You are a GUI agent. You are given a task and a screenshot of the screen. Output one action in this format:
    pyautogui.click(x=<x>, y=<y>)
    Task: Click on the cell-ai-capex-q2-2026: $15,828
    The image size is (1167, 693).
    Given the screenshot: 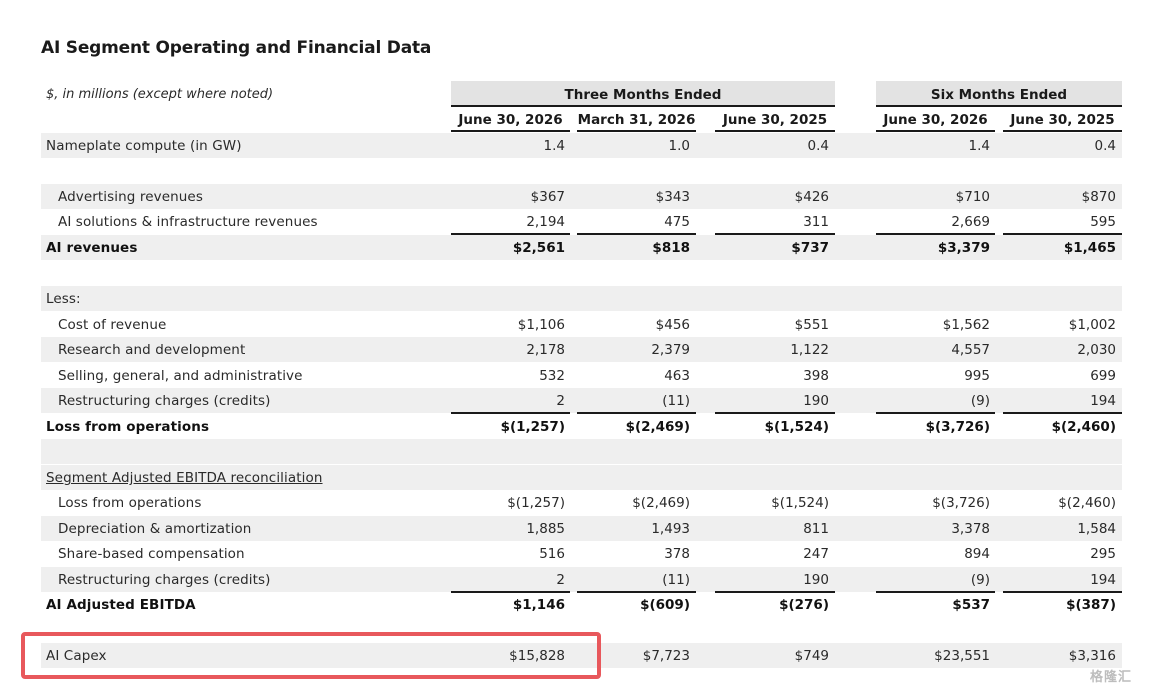 What is the action you would take?
    pyautogui.click(x=537, y=656)
    